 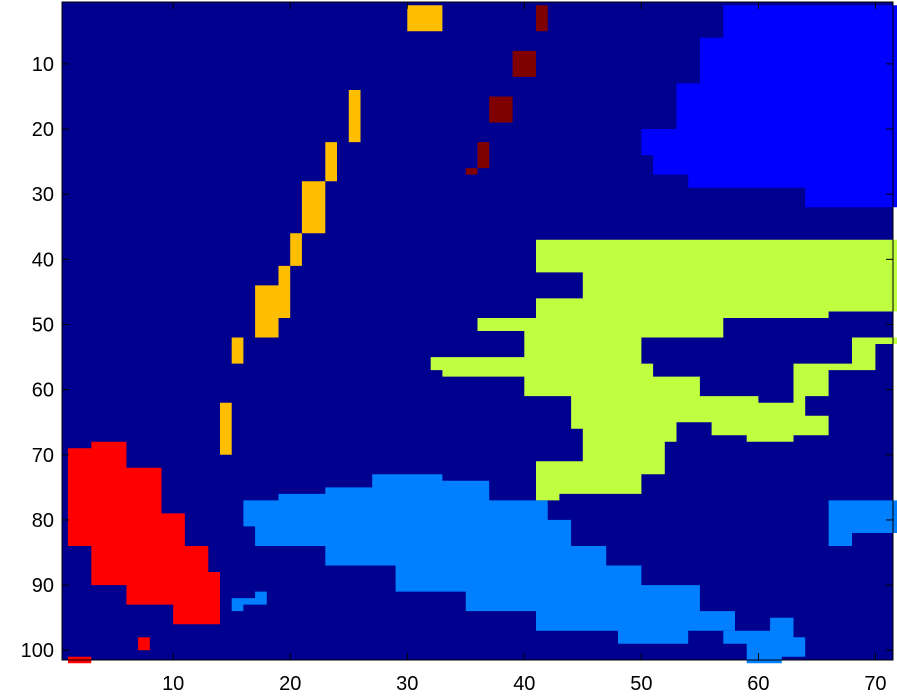 I want to click on x-tick-label: 10, so click(x=173, y=684).